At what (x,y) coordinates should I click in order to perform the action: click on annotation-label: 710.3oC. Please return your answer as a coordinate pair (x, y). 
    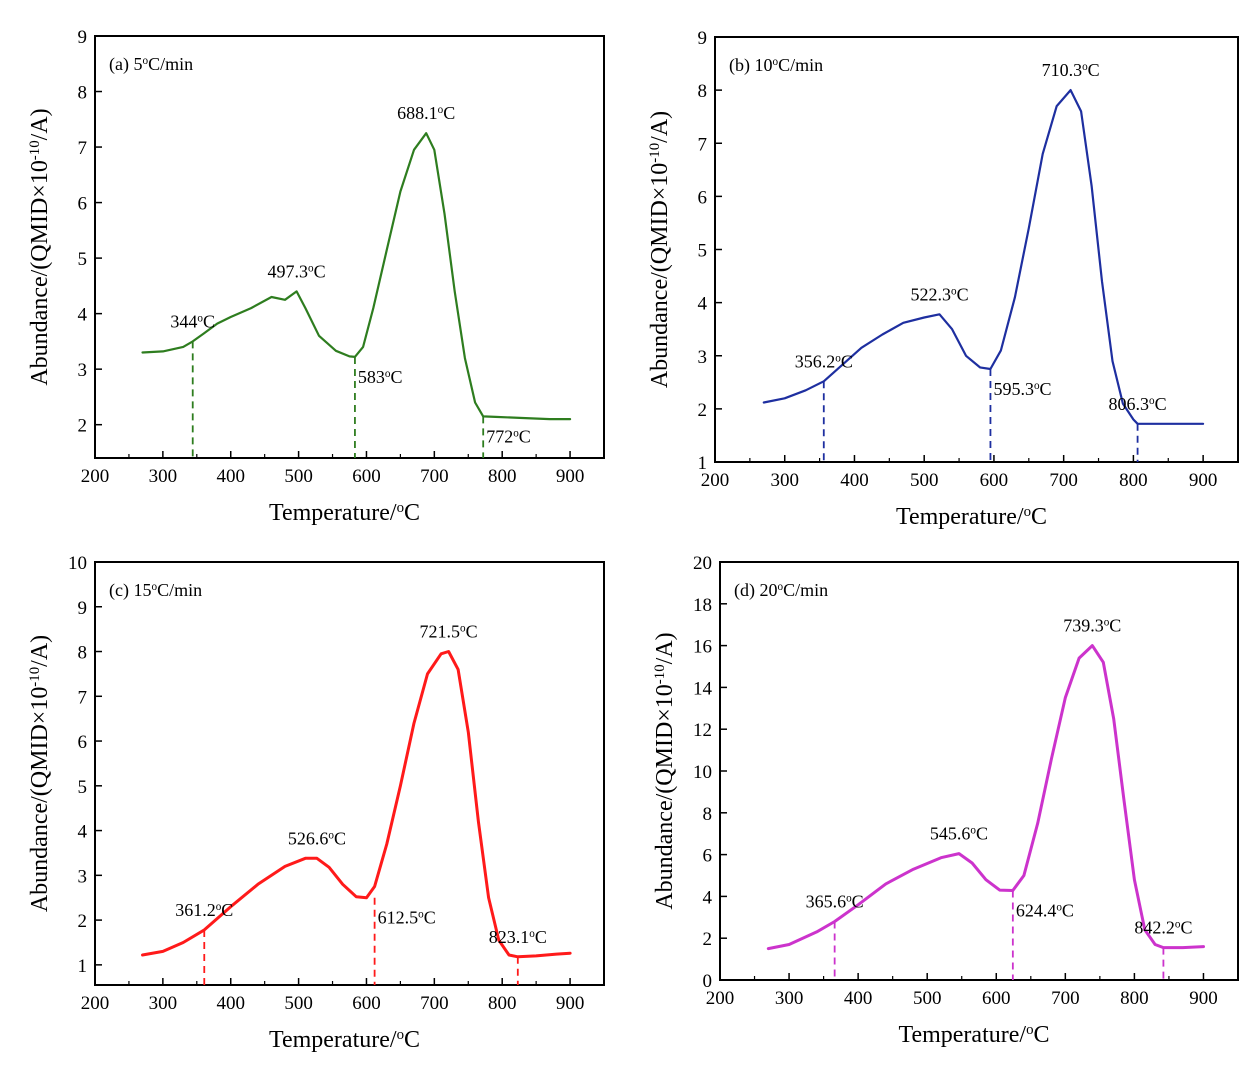
    Looking at the image, I should click on (1071, 70).